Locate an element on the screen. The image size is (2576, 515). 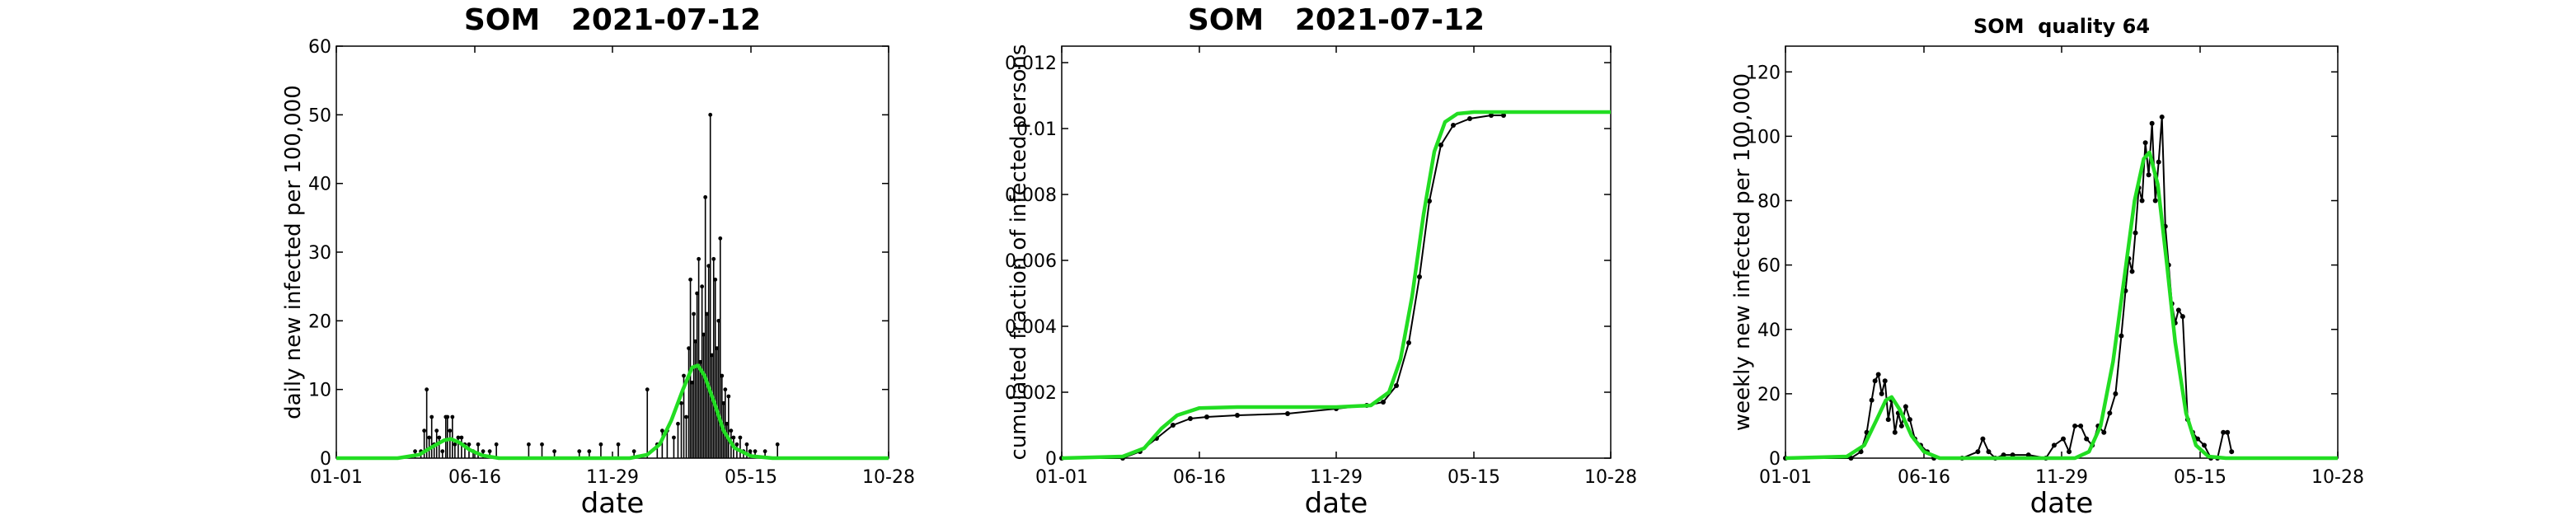
y-tick-label: 0 is located at coordinates (326, 459).